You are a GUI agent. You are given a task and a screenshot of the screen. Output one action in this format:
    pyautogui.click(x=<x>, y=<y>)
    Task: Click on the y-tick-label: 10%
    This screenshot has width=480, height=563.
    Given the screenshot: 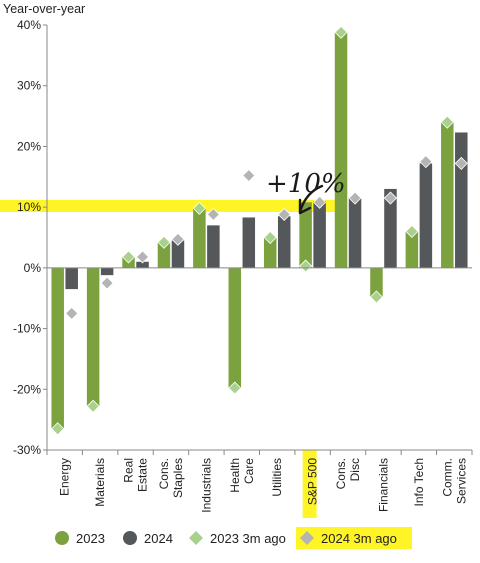 What is the action you would take?
    pyautogui.click(x=29, y=207)
    